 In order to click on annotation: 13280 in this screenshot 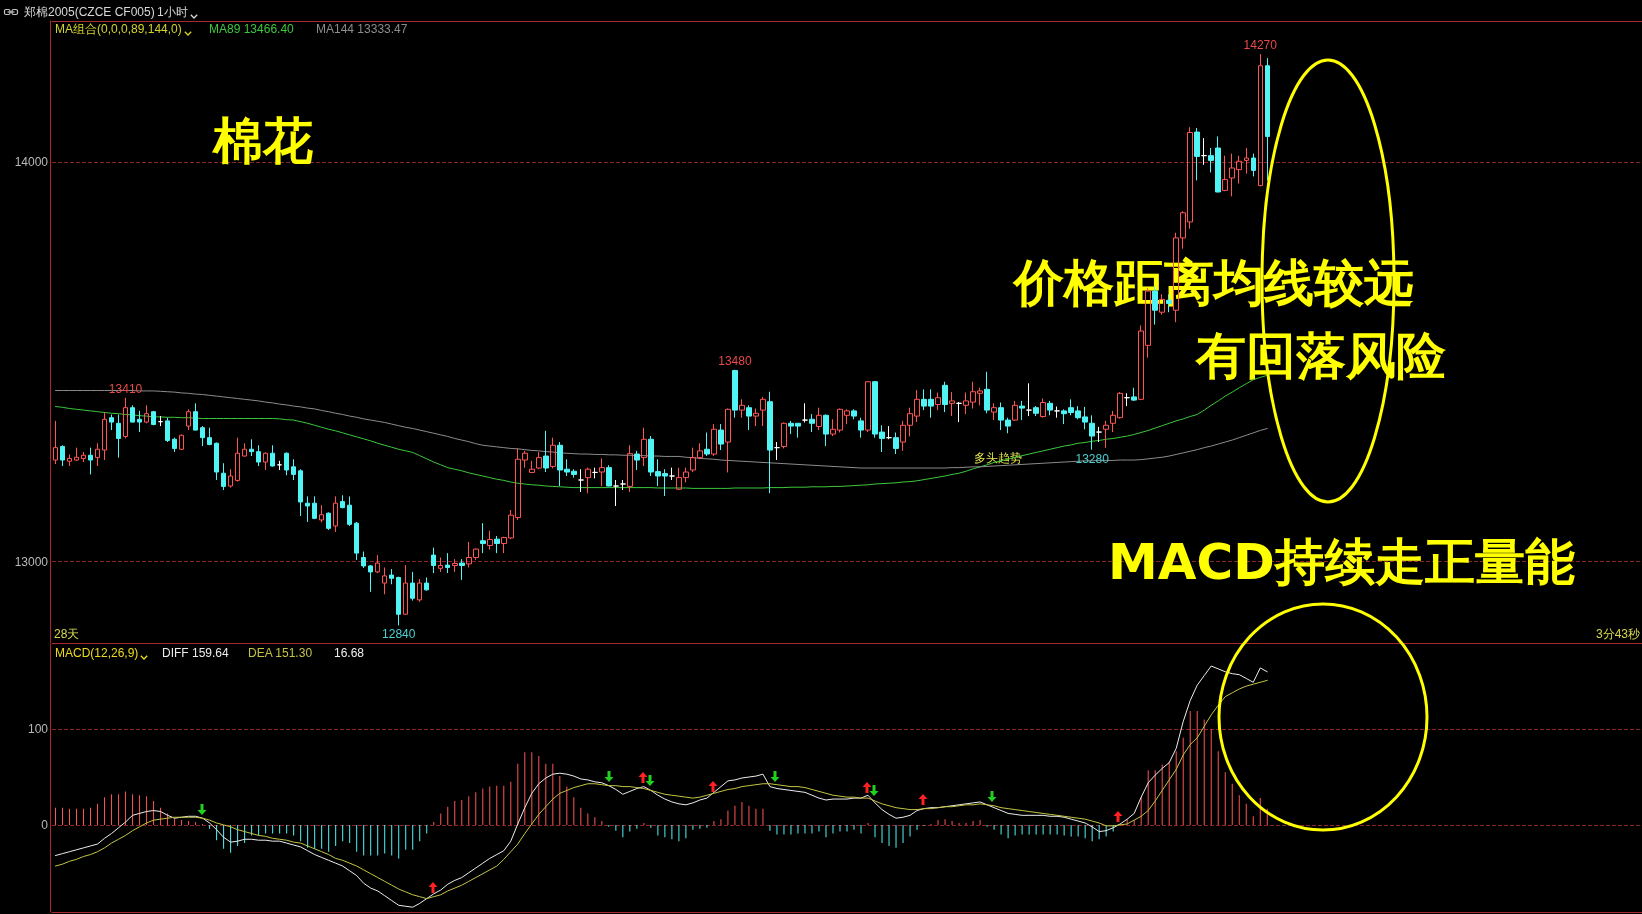, I will do `click(1092, 458)`.